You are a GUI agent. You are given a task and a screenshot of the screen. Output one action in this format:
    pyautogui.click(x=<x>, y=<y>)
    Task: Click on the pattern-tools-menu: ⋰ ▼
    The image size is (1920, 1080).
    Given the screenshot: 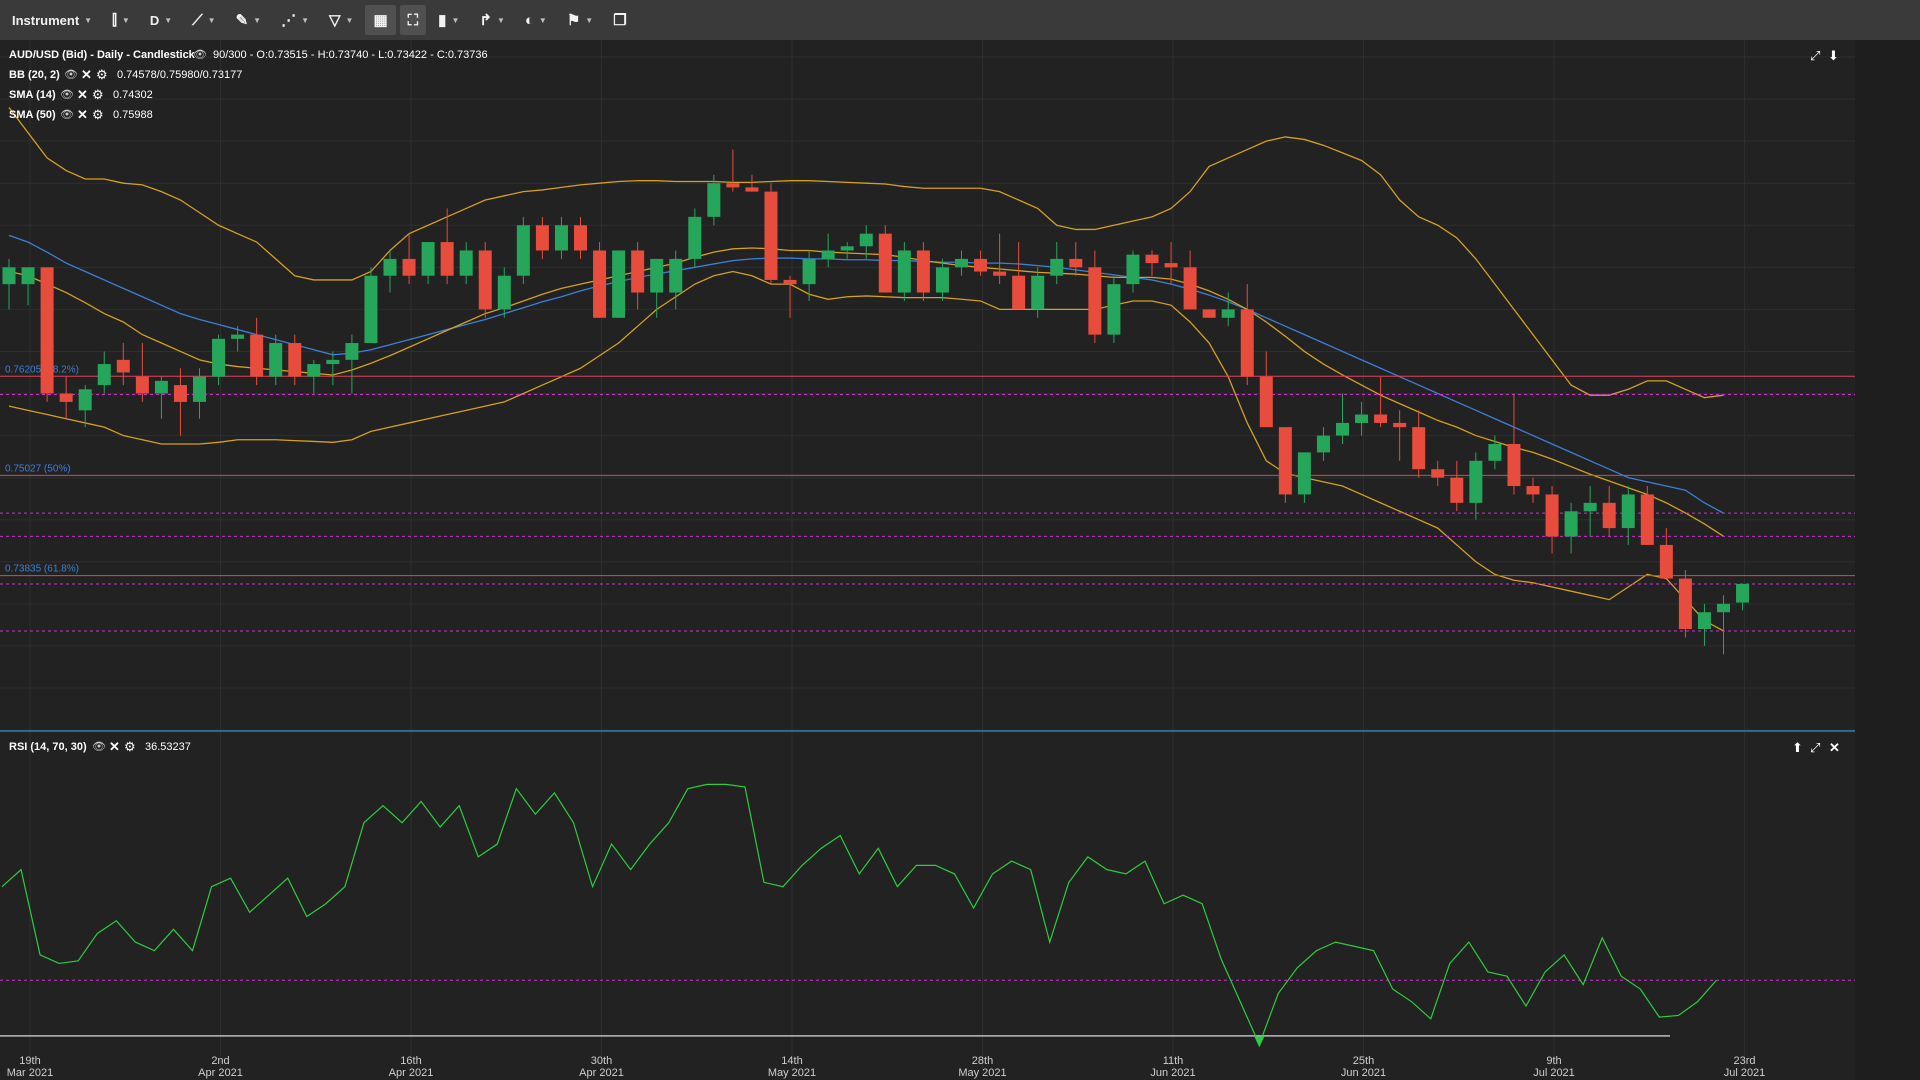 What is the action you would take?
    pyautogui.click(x=295, y=20)
    